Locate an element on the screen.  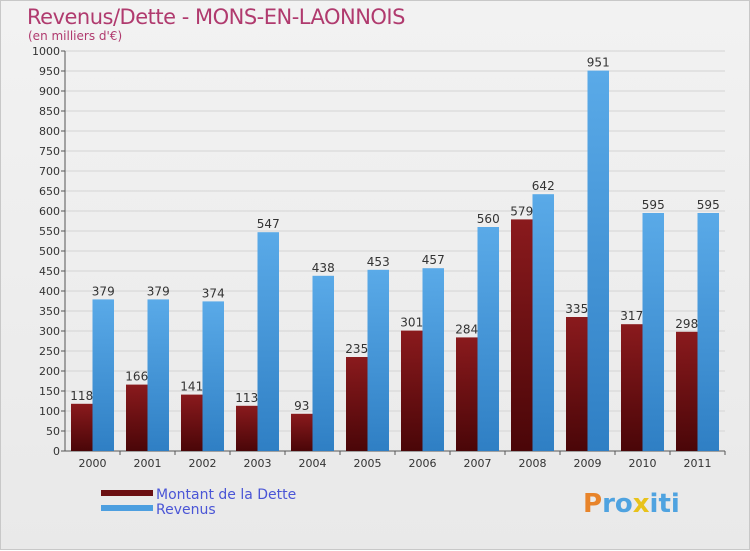
y-tick-label: 350 is located at coordinates (49, 311).